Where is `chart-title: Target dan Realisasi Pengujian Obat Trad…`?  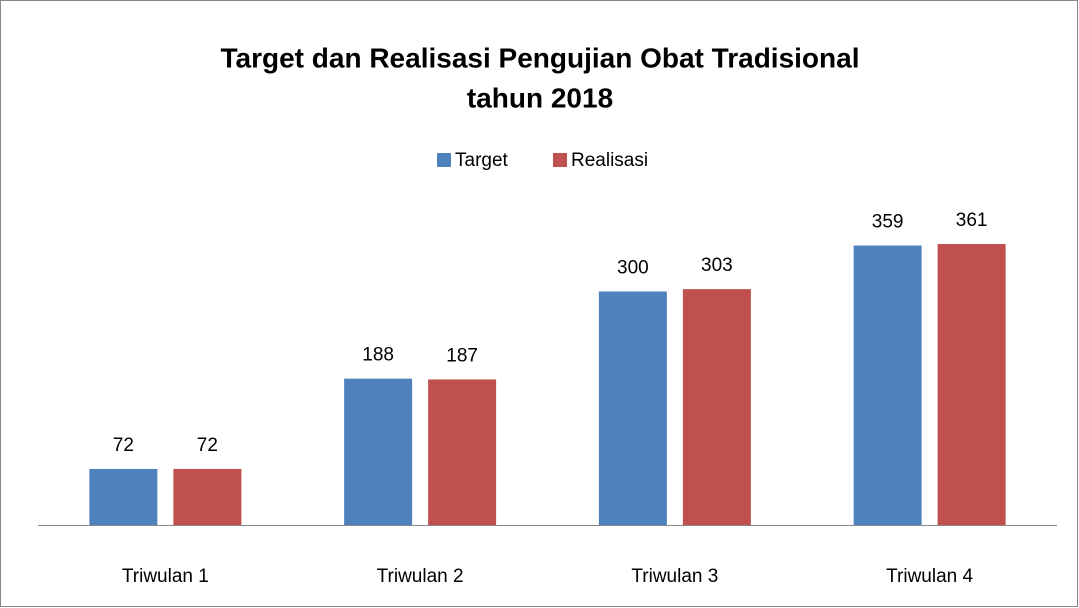
chart-title: Target dan Realisasi Pengujian Obat Trad… is located at coordinates (540, 57).